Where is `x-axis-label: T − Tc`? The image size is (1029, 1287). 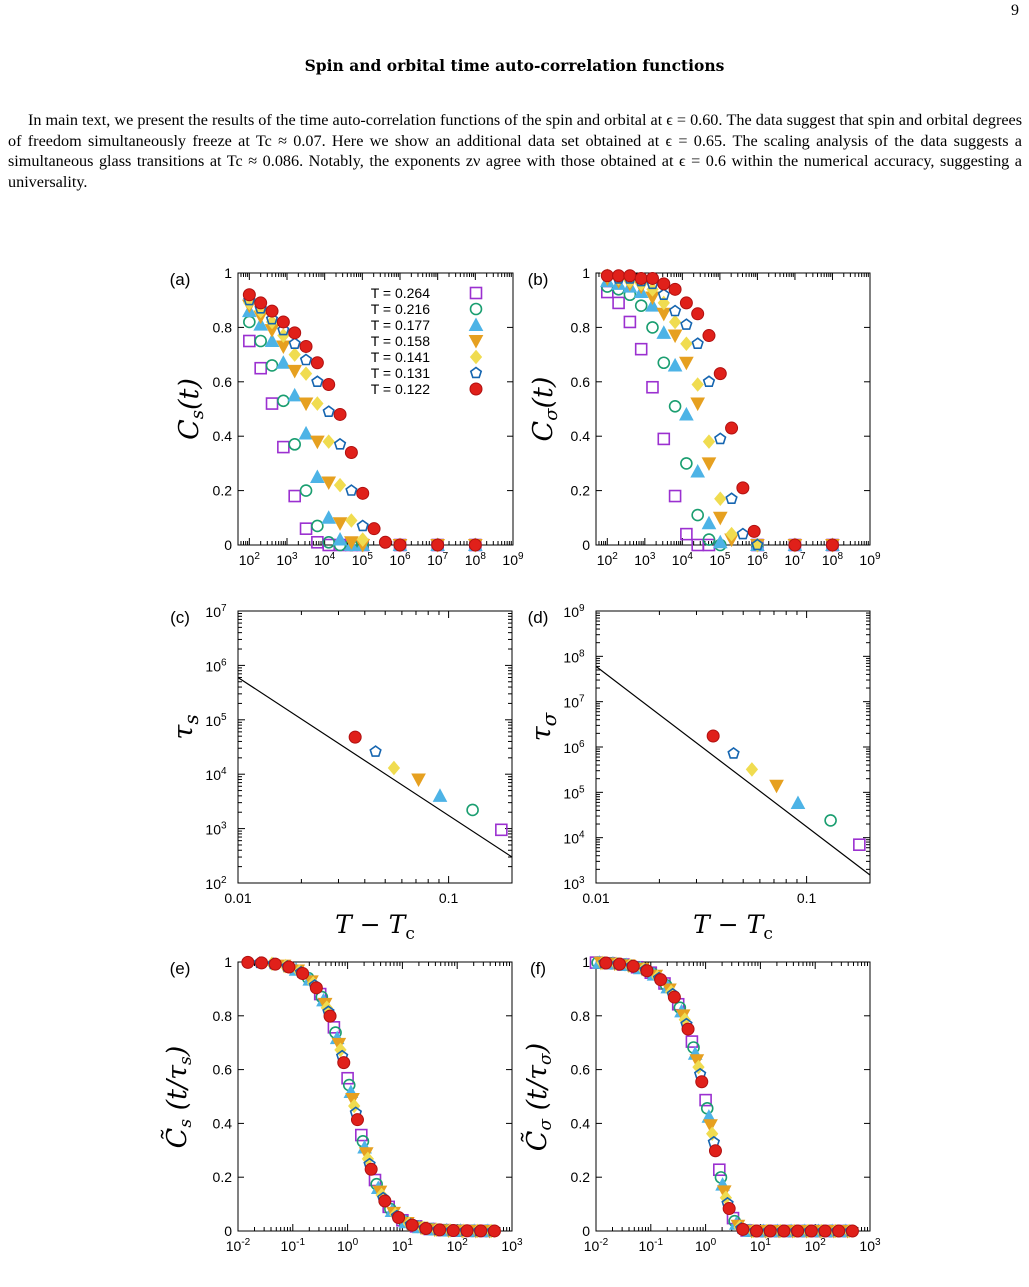 x-axis-label: T − Tc is located at coordinates (733, 927).